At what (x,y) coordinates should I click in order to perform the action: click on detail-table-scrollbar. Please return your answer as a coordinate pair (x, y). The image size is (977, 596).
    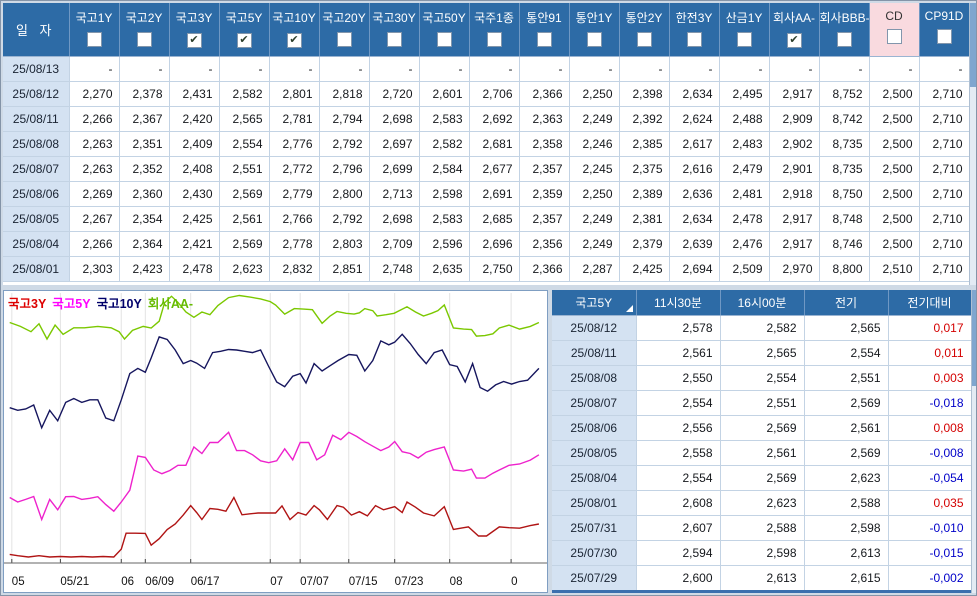
    Looking at the image, I should click on (973, 441).